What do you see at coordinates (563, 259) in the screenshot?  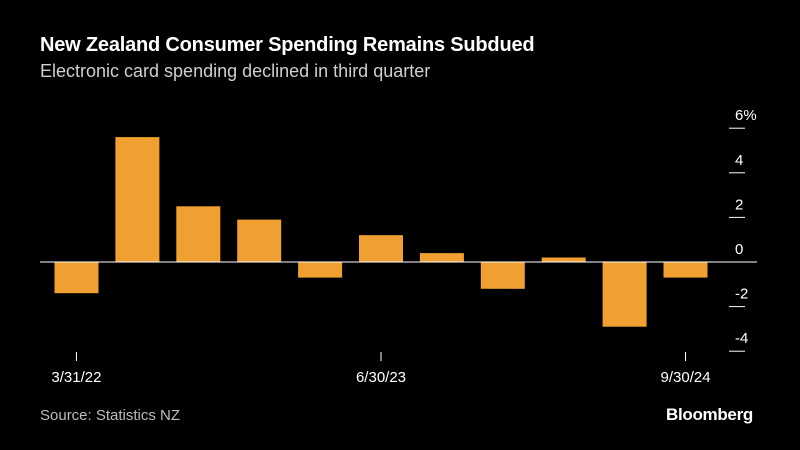 I see `bar-3/31/24` at bounding box center [563, 259].